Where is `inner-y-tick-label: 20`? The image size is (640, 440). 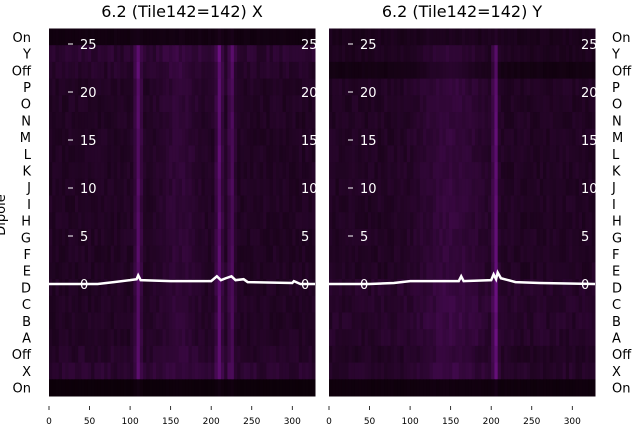 inner-y-tick-label: 20 is located at coordinates (368, 93).